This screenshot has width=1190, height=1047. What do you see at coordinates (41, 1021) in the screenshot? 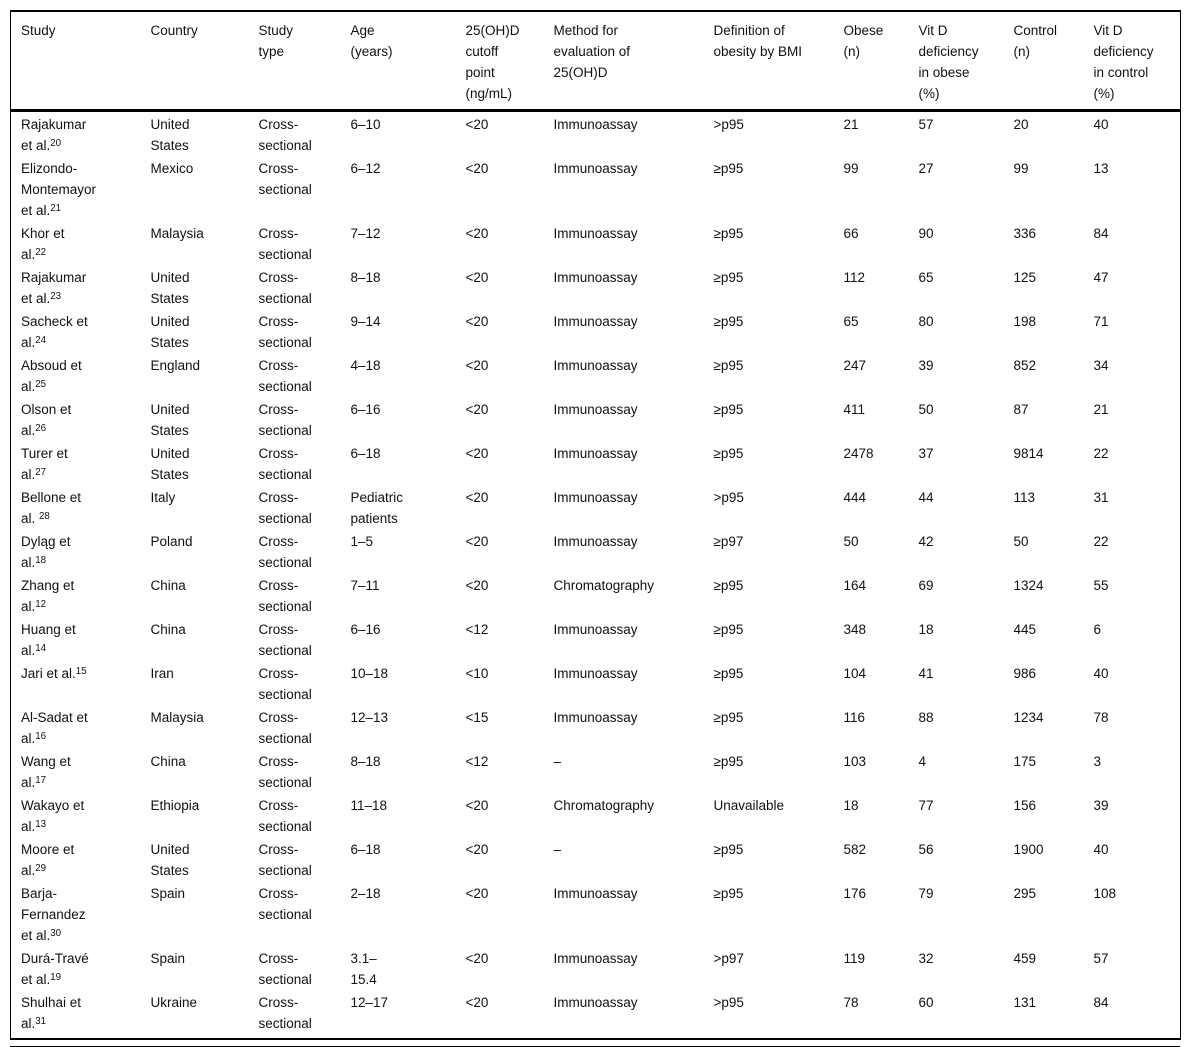
I see `reference-superscript: 31` at bounding box center [41, 1021].